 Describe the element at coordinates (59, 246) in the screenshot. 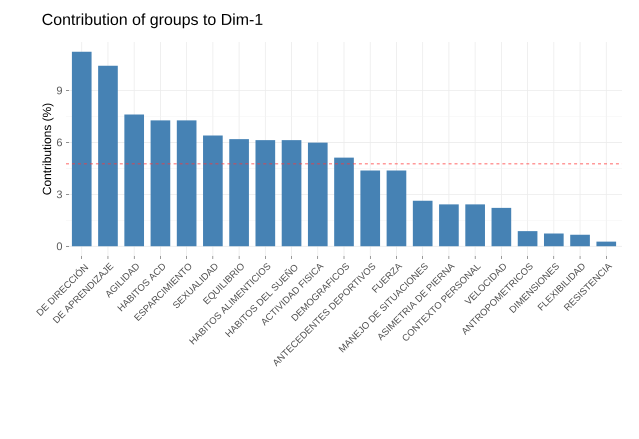

I see `y-tick-label: 0` at that location.